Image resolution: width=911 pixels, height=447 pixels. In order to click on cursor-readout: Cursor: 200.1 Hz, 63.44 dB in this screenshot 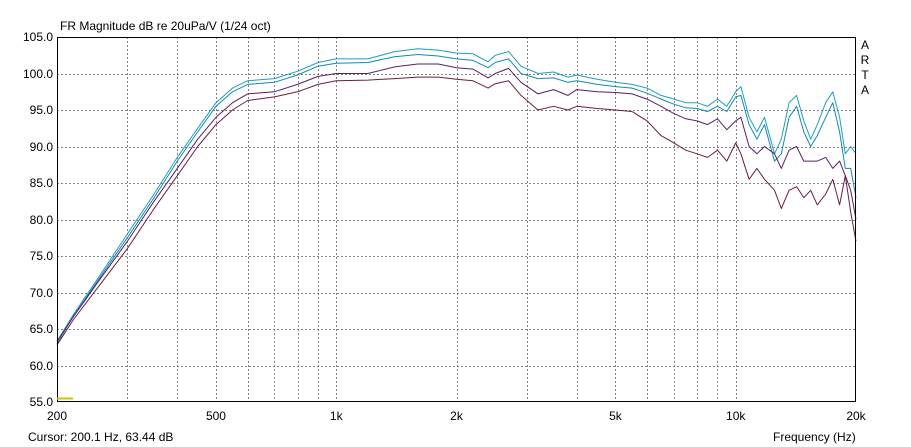, I will do `click(101, 437)`.